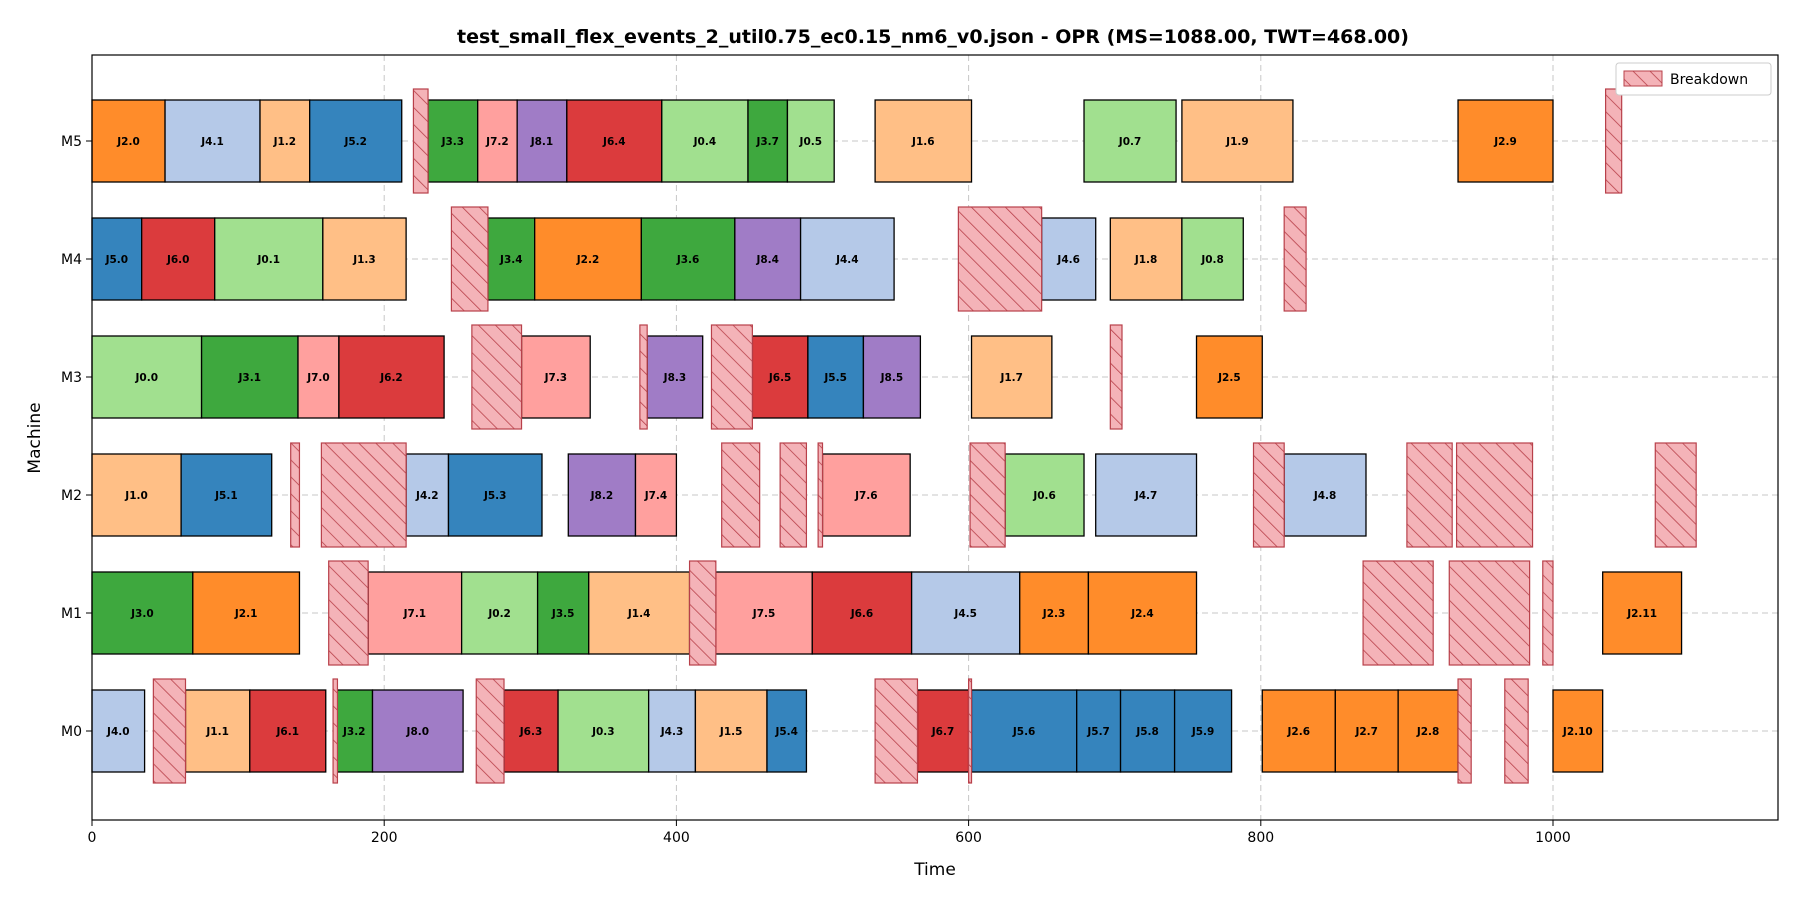 This screenshot has height=900, width=1800. I want to click on operation-bar: J6.3, so click(531, 731).